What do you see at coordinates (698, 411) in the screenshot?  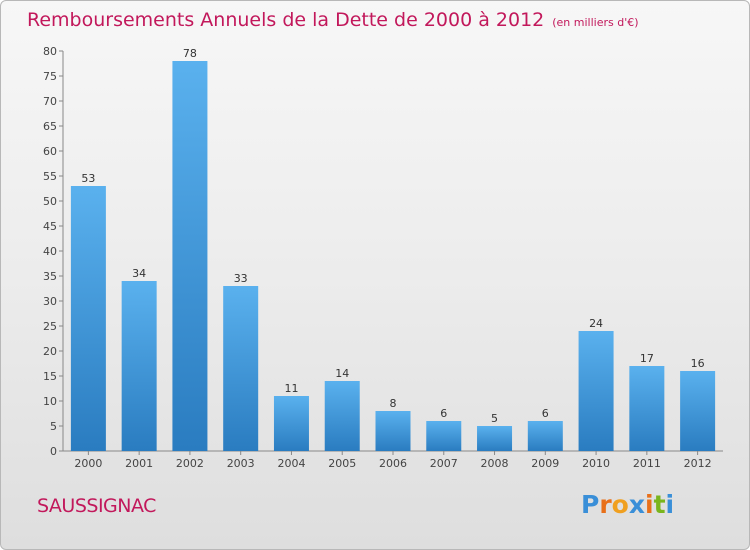 I see `bar-2012` at bounding box center [698, 411].